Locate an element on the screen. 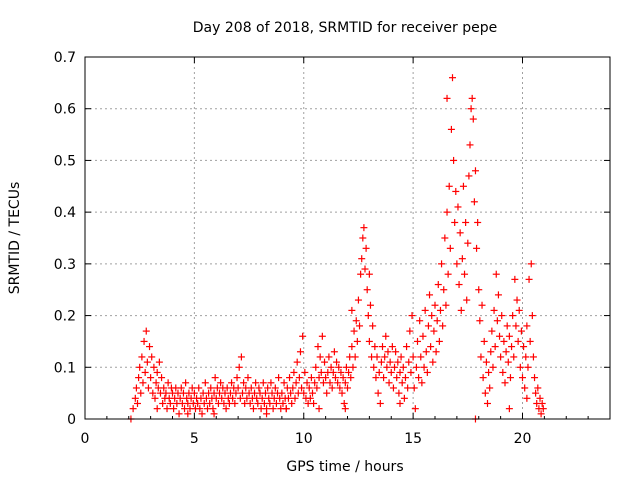 The height and width of the screenshot is (480, 640). x-tick-label: 10 is located at coordinates (304, 439).